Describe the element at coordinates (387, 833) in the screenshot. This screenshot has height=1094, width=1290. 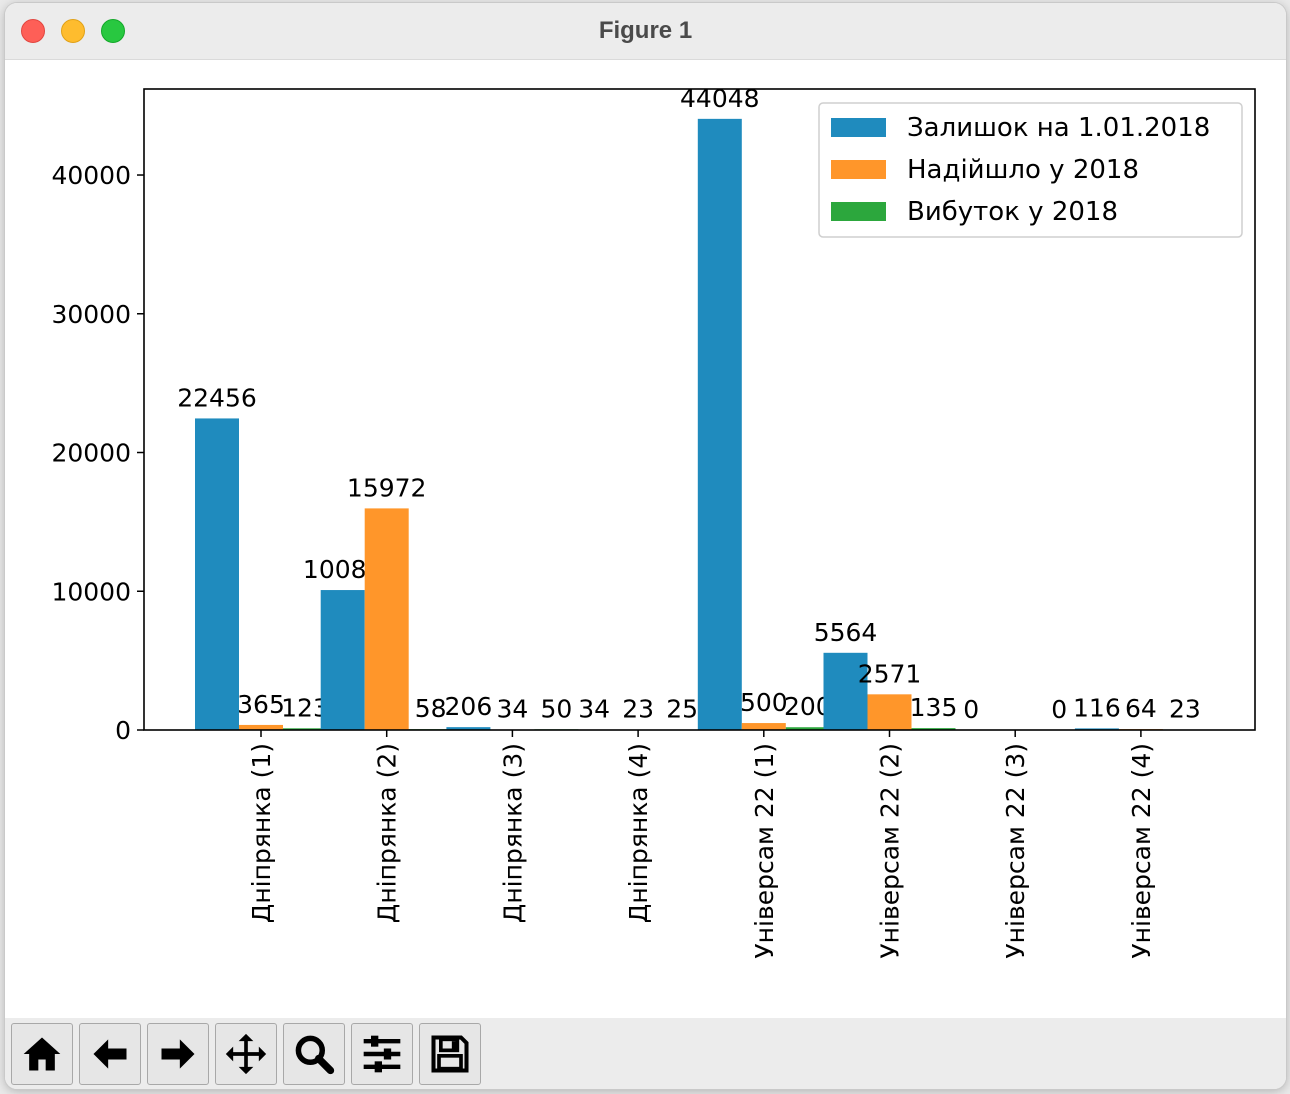
I see `x-tick-label: Дніпрянка (2)` at that location.